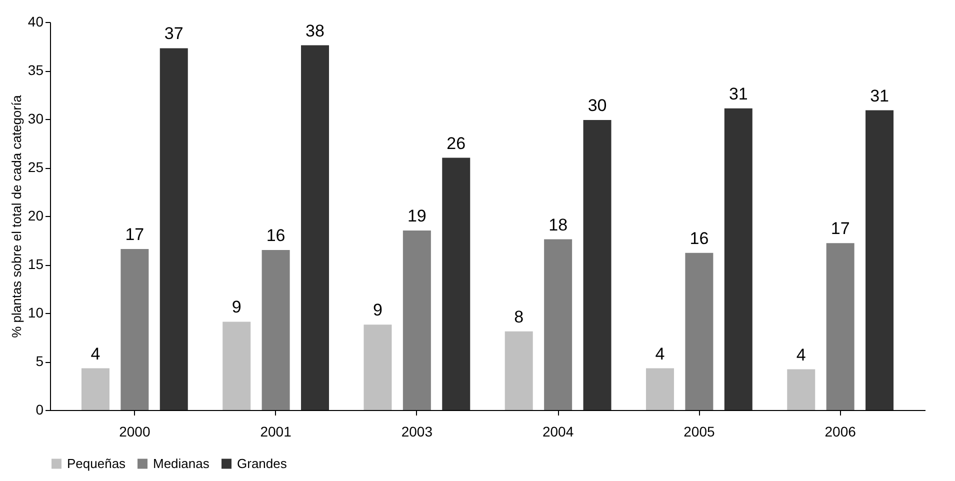 The width and height of the screenshot is (955, 481). Describe the element at coordinates (36, 118) in the screenshot. I see `y-tick-label: 30` at that location.